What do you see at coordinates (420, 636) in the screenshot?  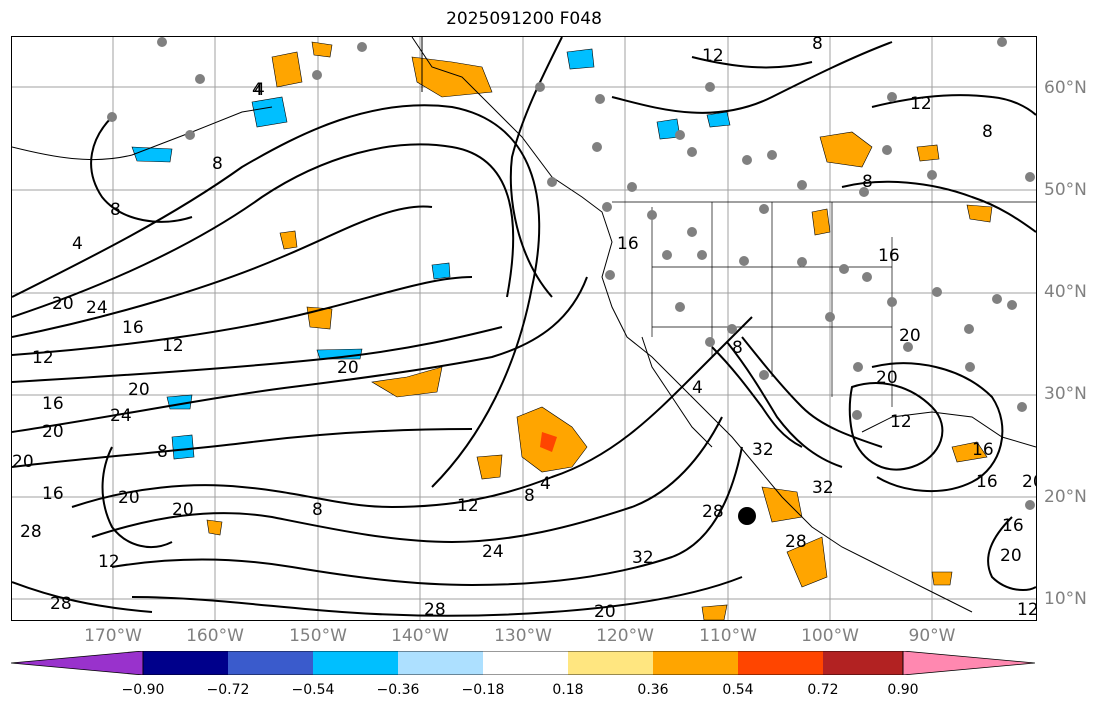 I see `lon-label: 140°W` at bounding box center [420, 636].